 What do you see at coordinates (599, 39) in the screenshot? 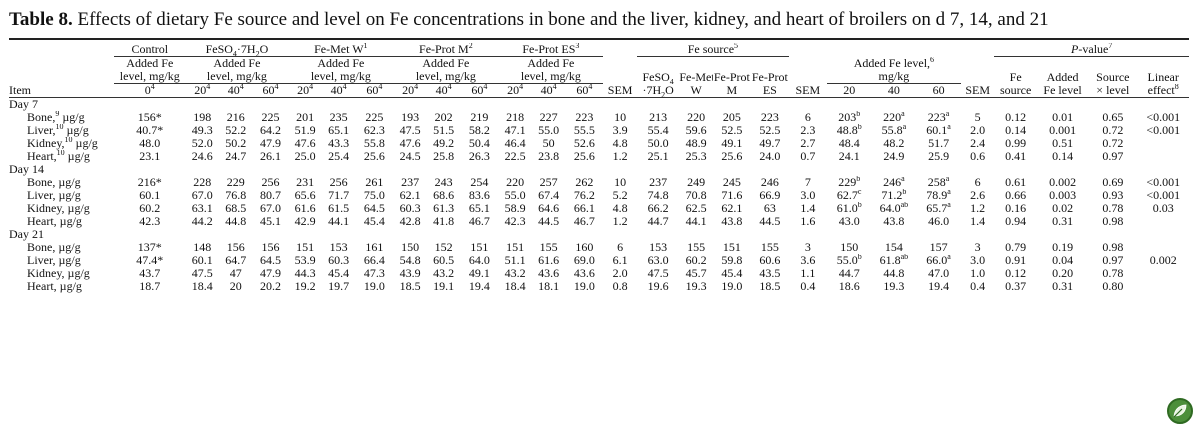
I see `top-rule` at bounding box center [599, 39].